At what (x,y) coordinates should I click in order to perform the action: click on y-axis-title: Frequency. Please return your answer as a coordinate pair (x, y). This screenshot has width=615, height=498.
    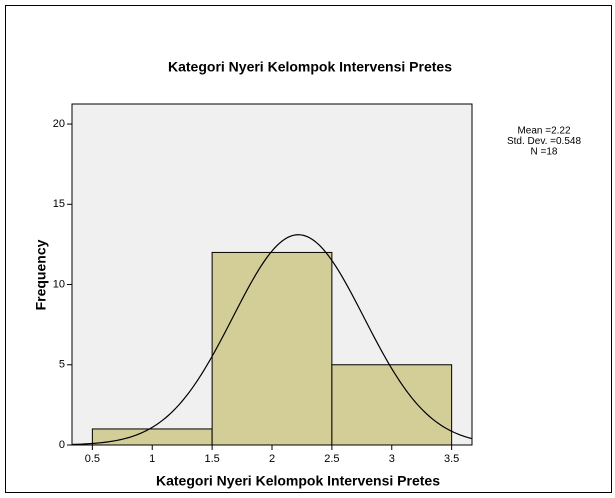
    Looking at the image, I should click on (41, 274).